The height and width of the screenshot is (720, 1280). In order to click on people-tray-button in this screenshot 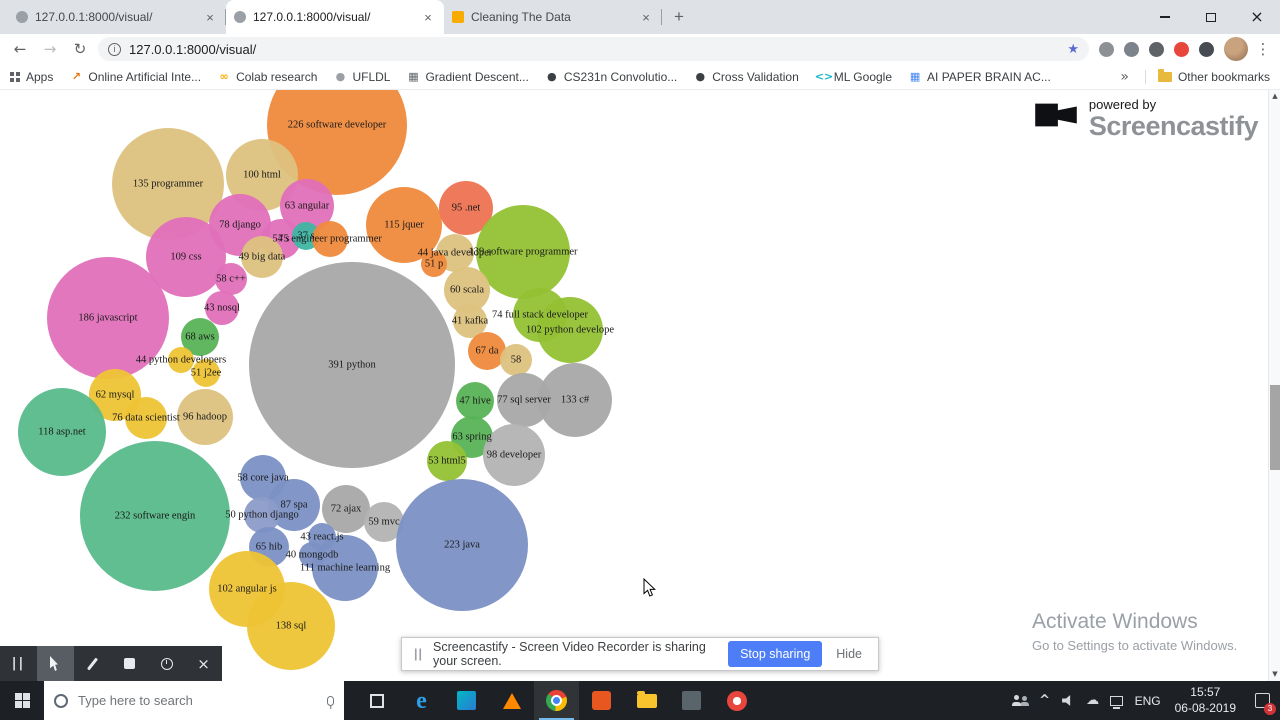, I will do `click(1021, 700)`.